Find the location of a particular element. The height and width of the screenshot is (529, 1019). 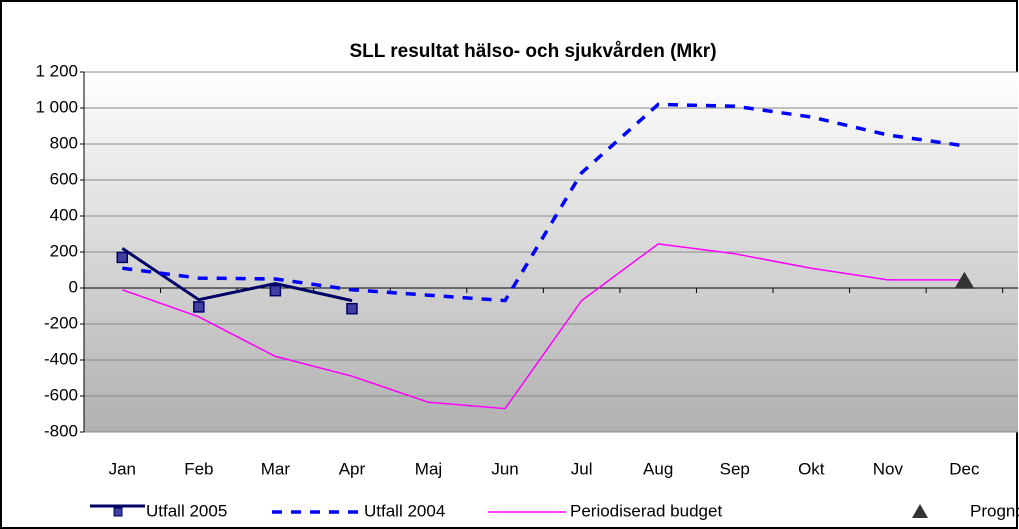

x-tick-label: Jan is located at coordinates (122, 468).